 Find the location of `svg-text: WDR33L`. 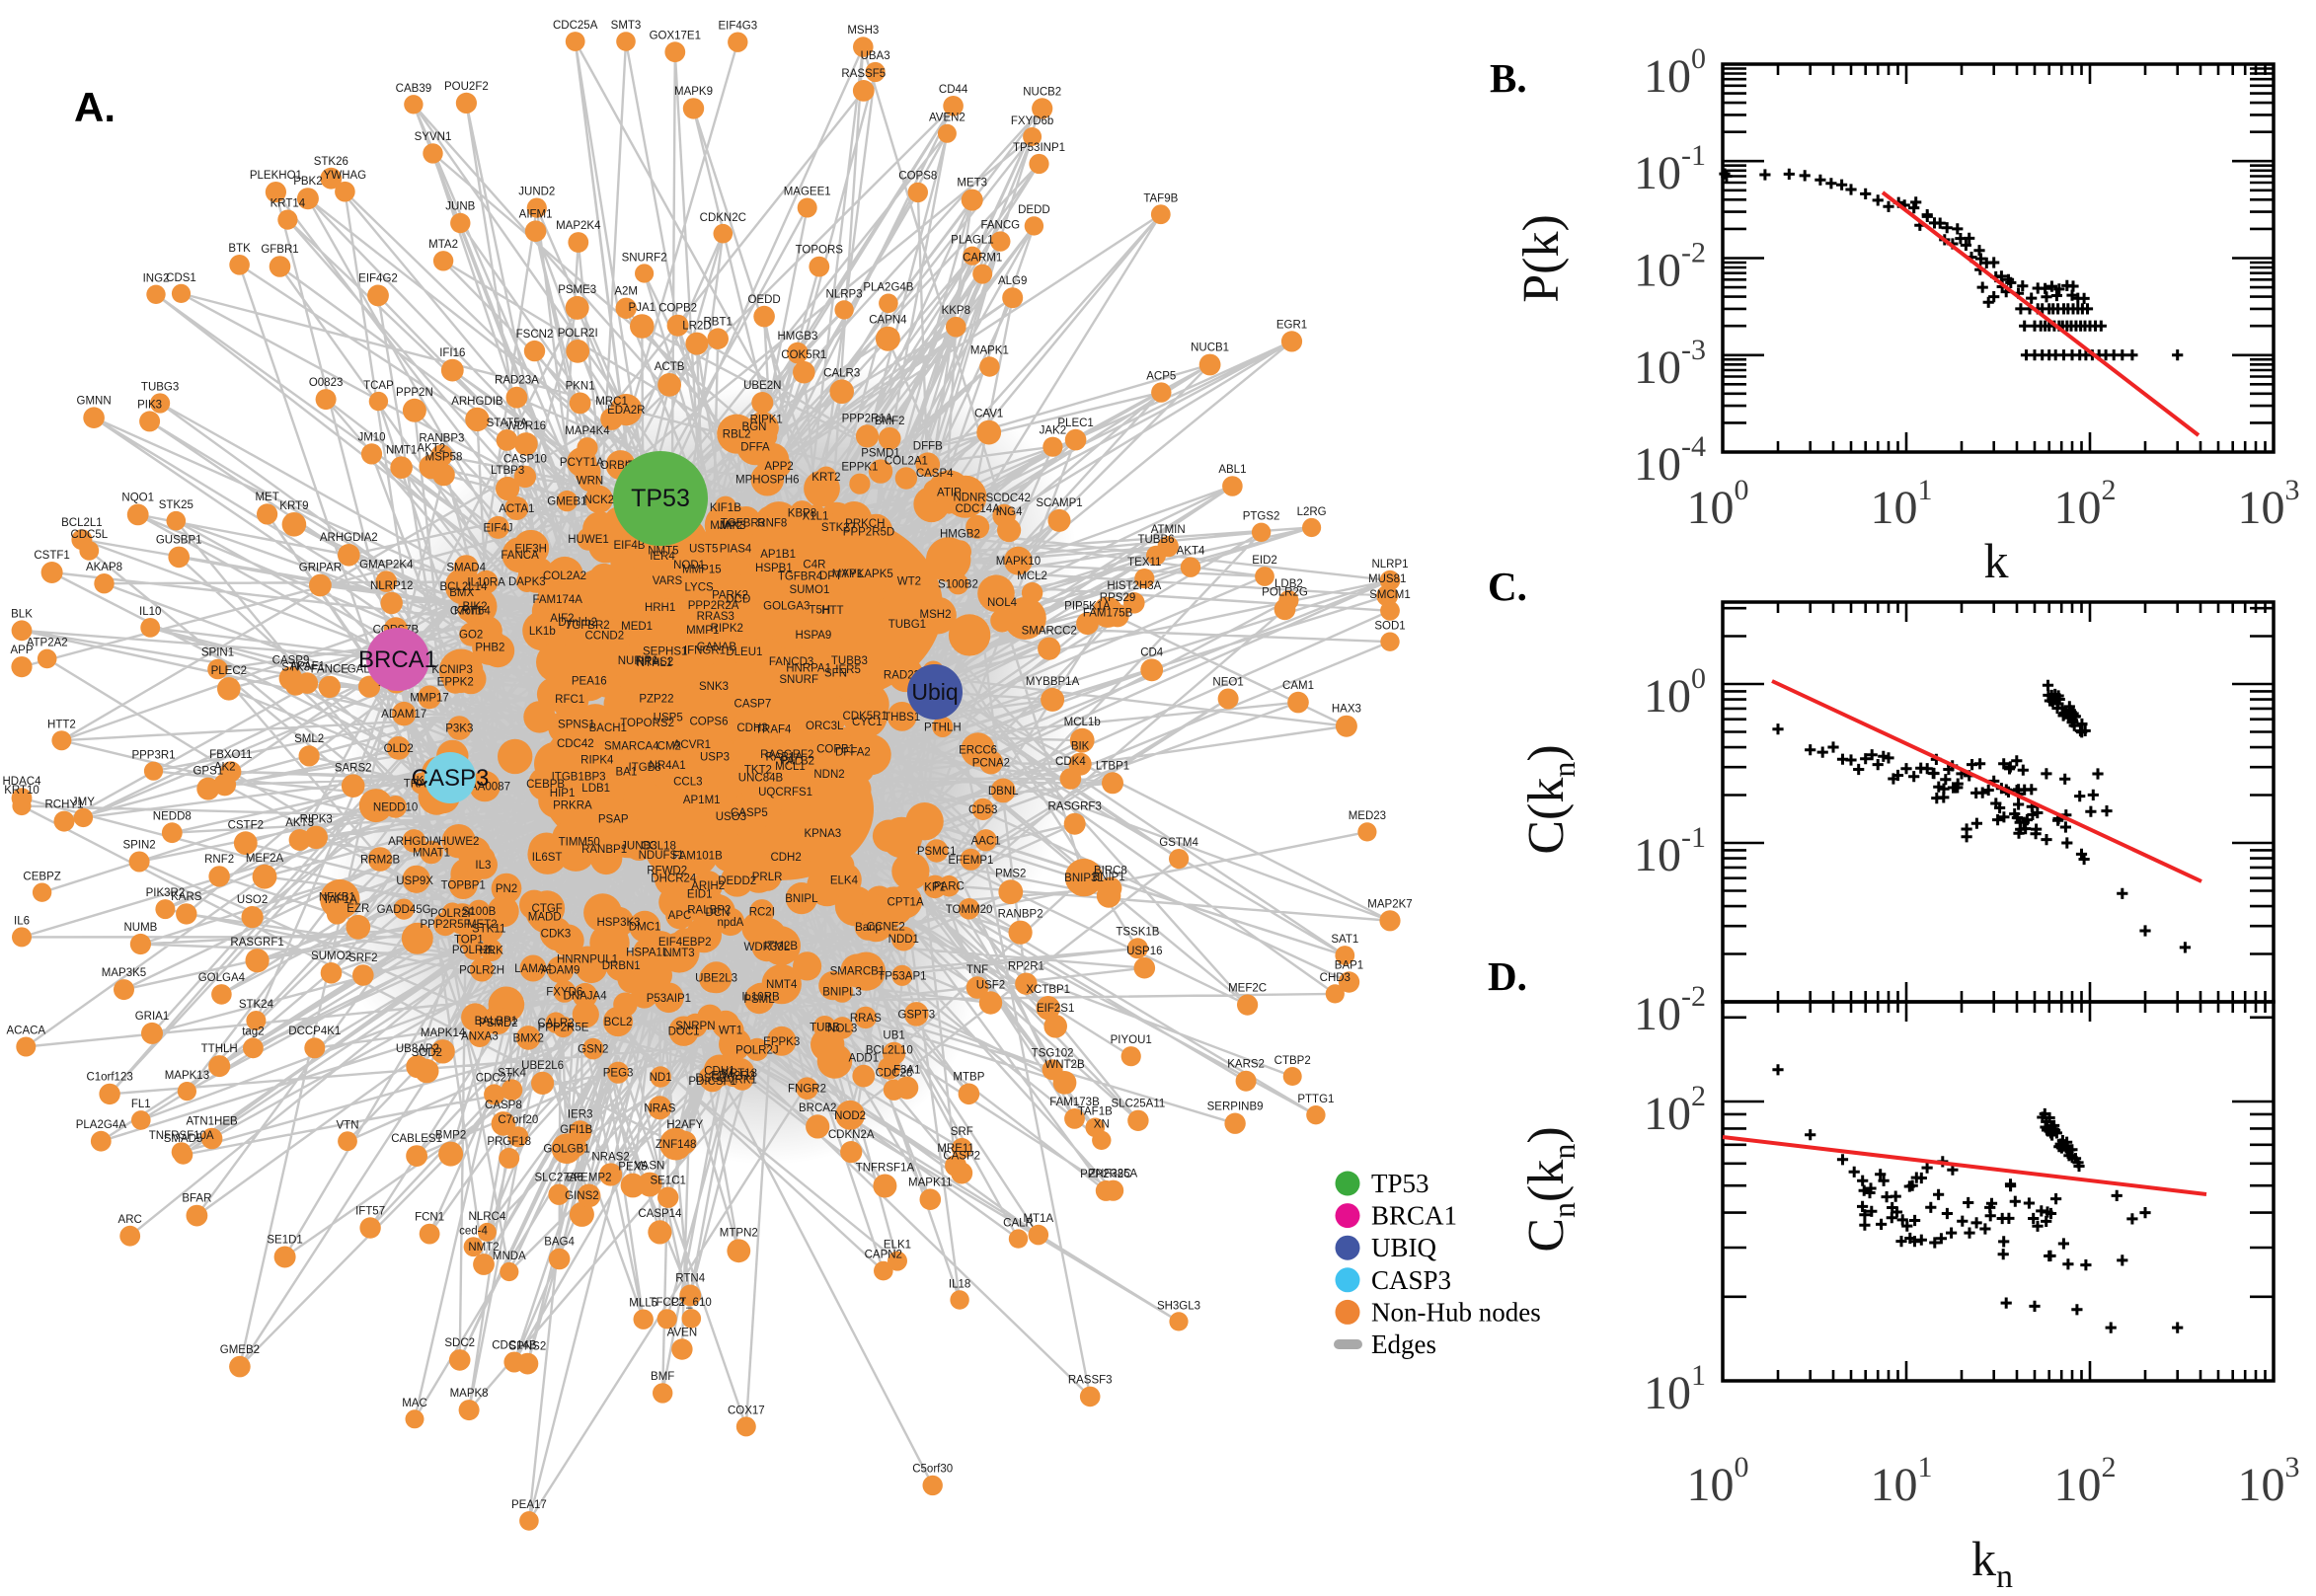

svg-text: WDR33L is located at coordinates (766, 947).